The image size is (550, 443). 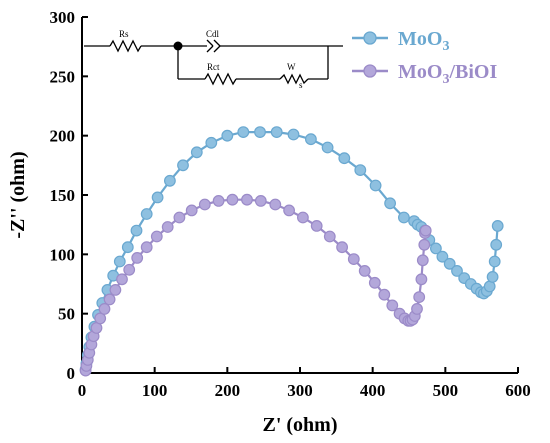 I want to click on legend: MoO3 MoO3/BiOI, so click(x=424, y=57).